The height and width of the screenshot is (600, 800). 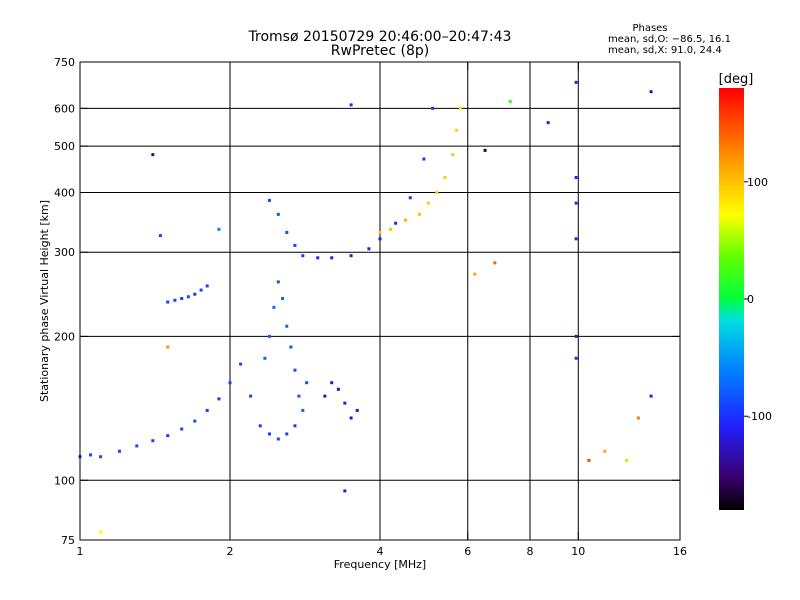 What do you see at coordinates (578, 551) in the screenshot?
I see `x-tick-label: 10` at bounding box center [578, 551].